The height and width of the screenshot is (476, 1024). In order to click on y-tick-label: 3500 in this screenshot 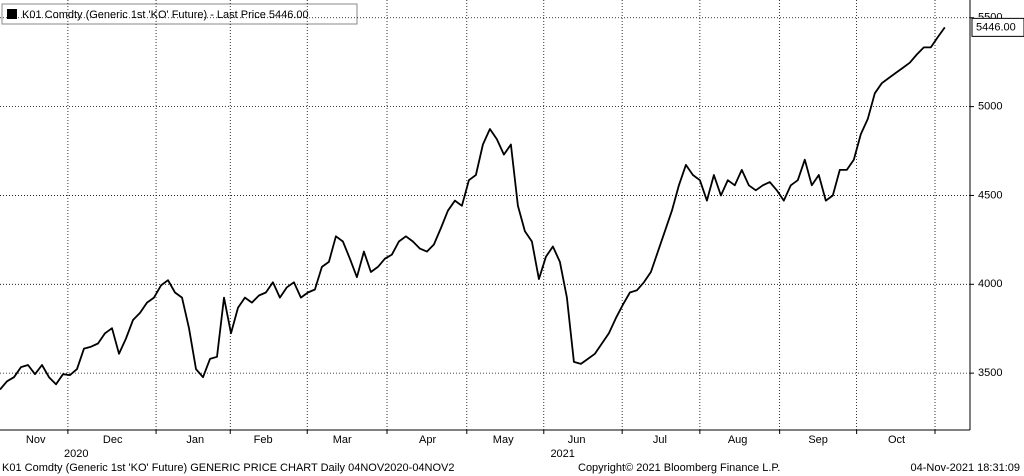, I will do `click(990, 373)`.